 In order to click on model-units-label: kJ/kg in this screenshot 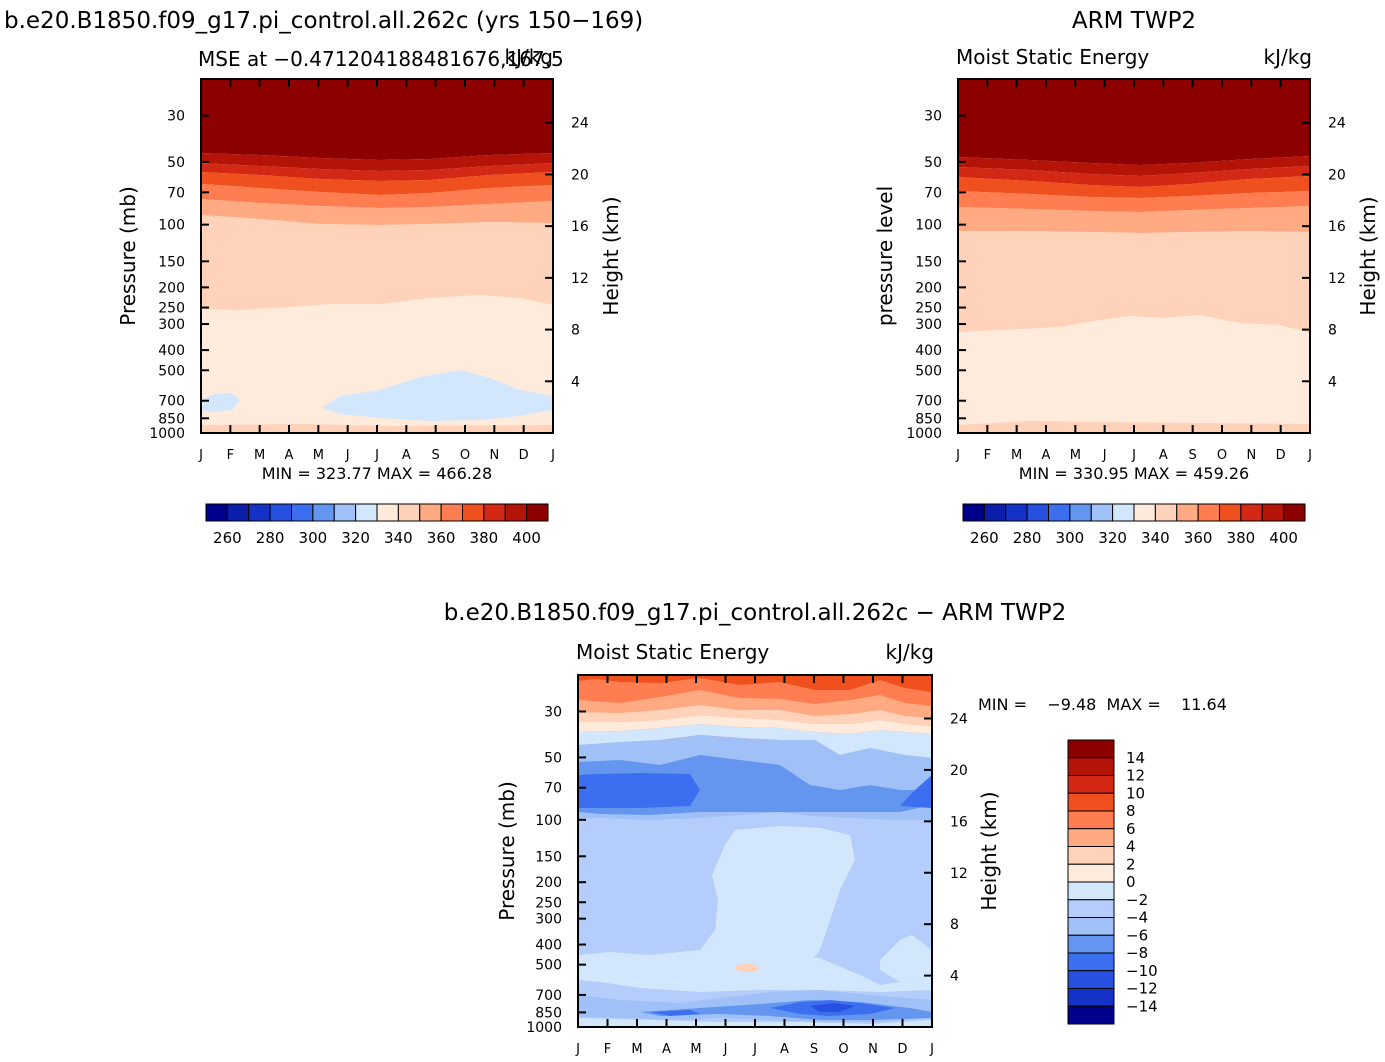, I will do `click(529, 57)`.